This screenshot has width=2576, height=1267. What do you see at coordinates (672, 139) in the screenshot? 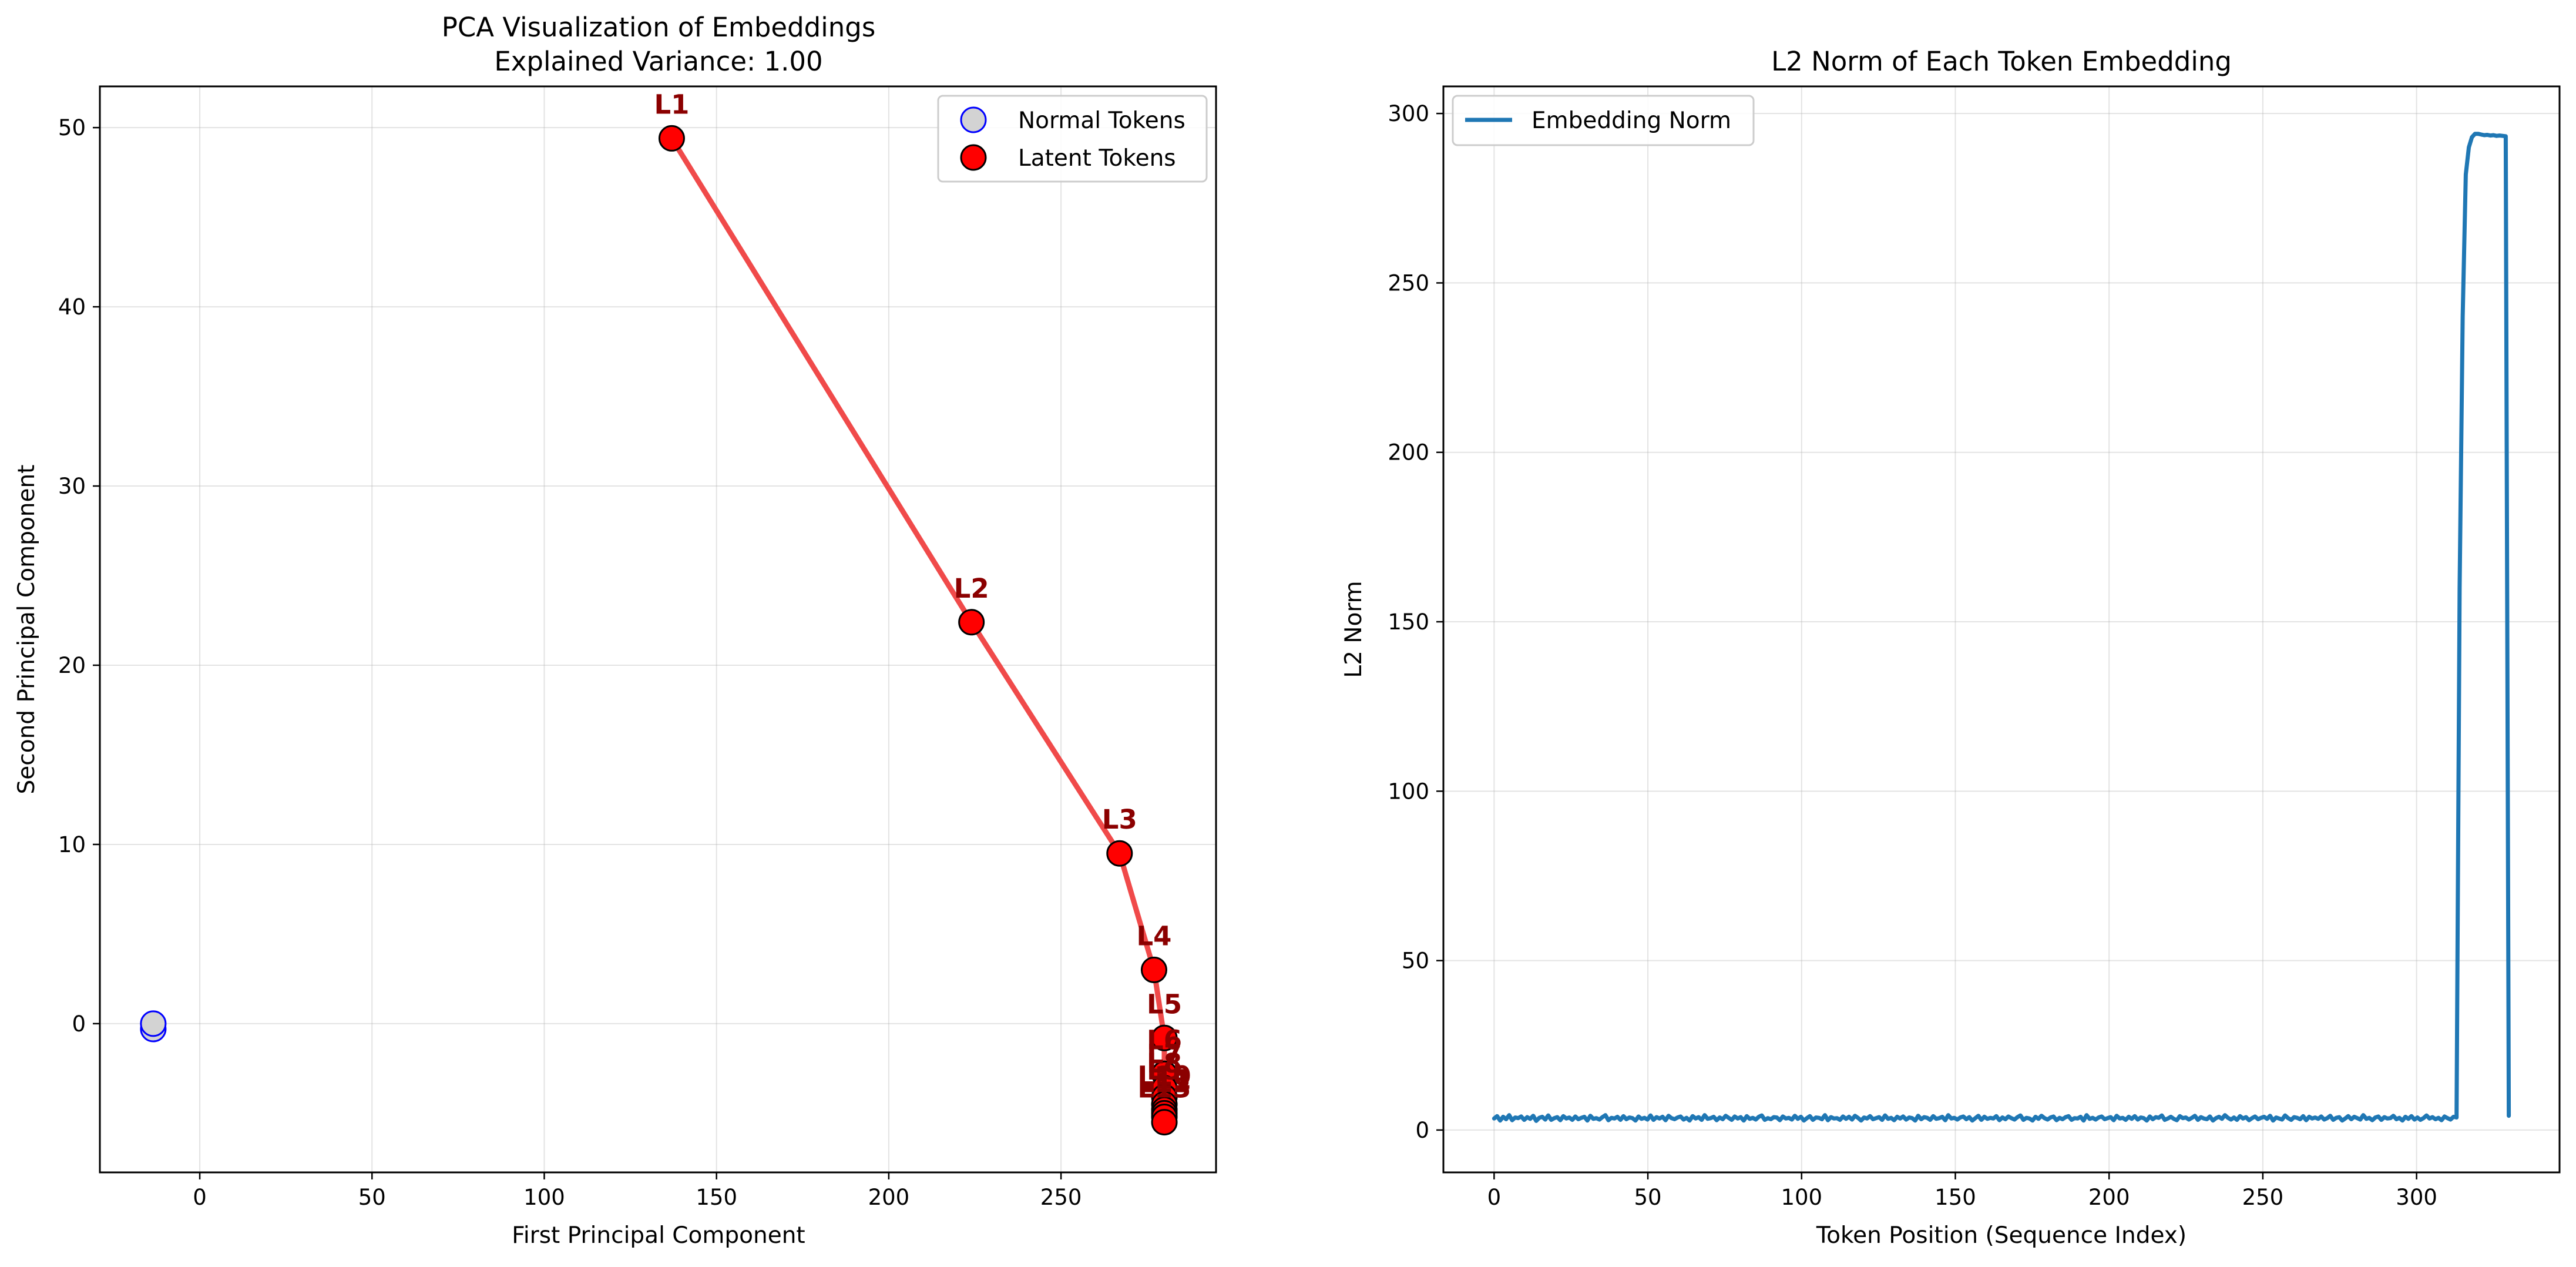
I see `latent-token-point-l1` at bounding box center [672, 139].